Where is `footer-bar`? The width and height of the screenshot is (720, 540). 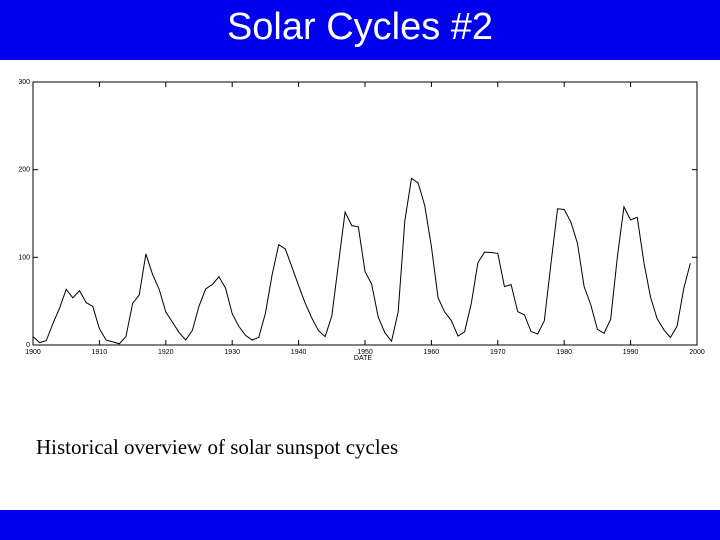 footer-bar is located at coordinates (360, 525).